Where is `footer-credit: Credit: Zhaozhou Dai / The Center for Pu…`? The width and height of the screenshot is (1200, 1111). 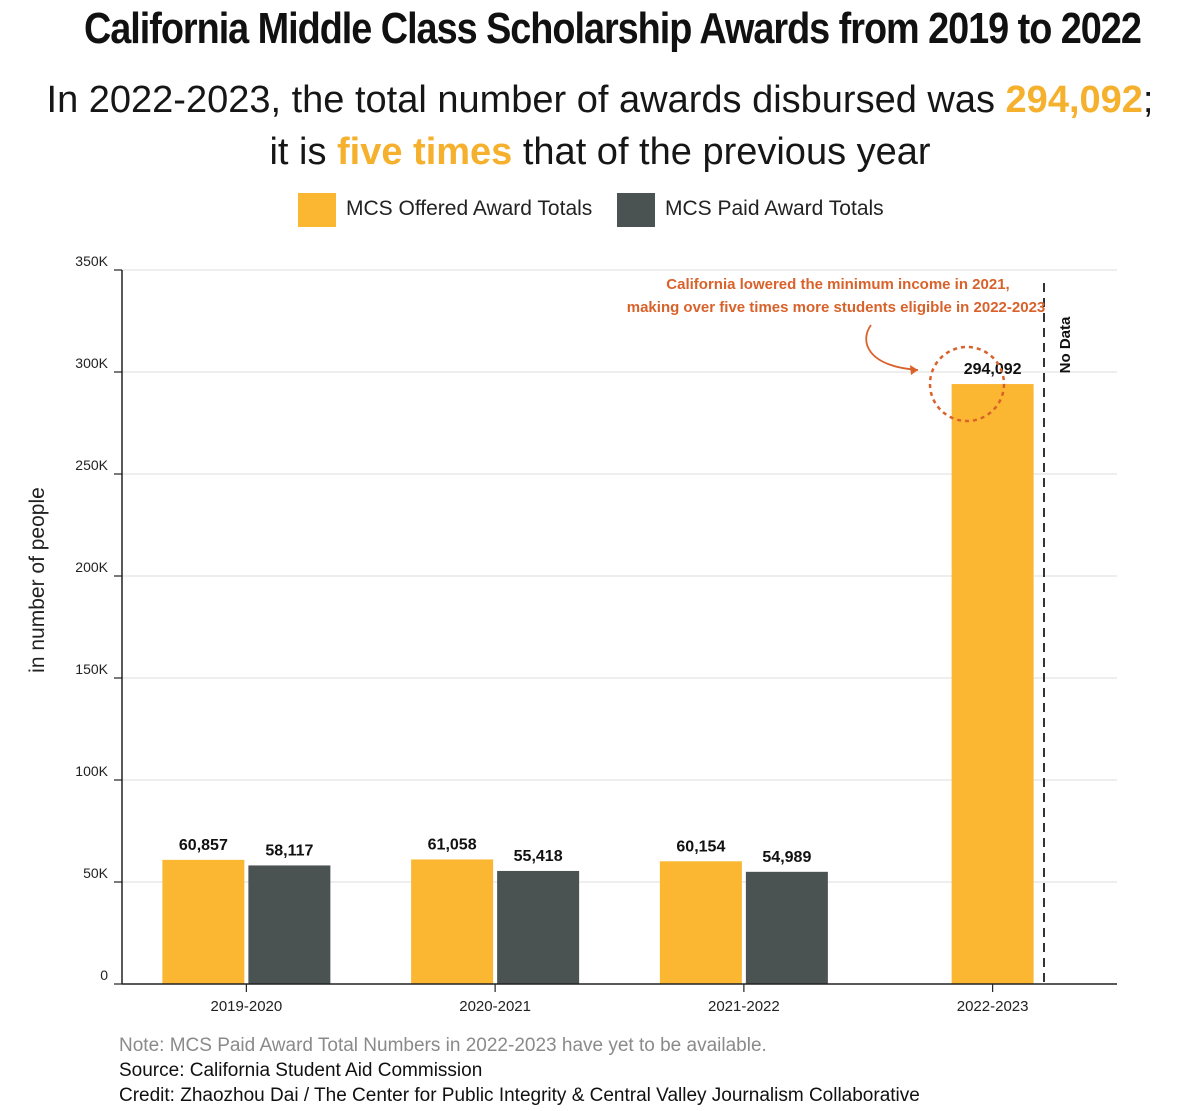 footer-credit: Credit: Zhaozhou Dai / The Center for Pu… is located at coordinates (519, 1095).